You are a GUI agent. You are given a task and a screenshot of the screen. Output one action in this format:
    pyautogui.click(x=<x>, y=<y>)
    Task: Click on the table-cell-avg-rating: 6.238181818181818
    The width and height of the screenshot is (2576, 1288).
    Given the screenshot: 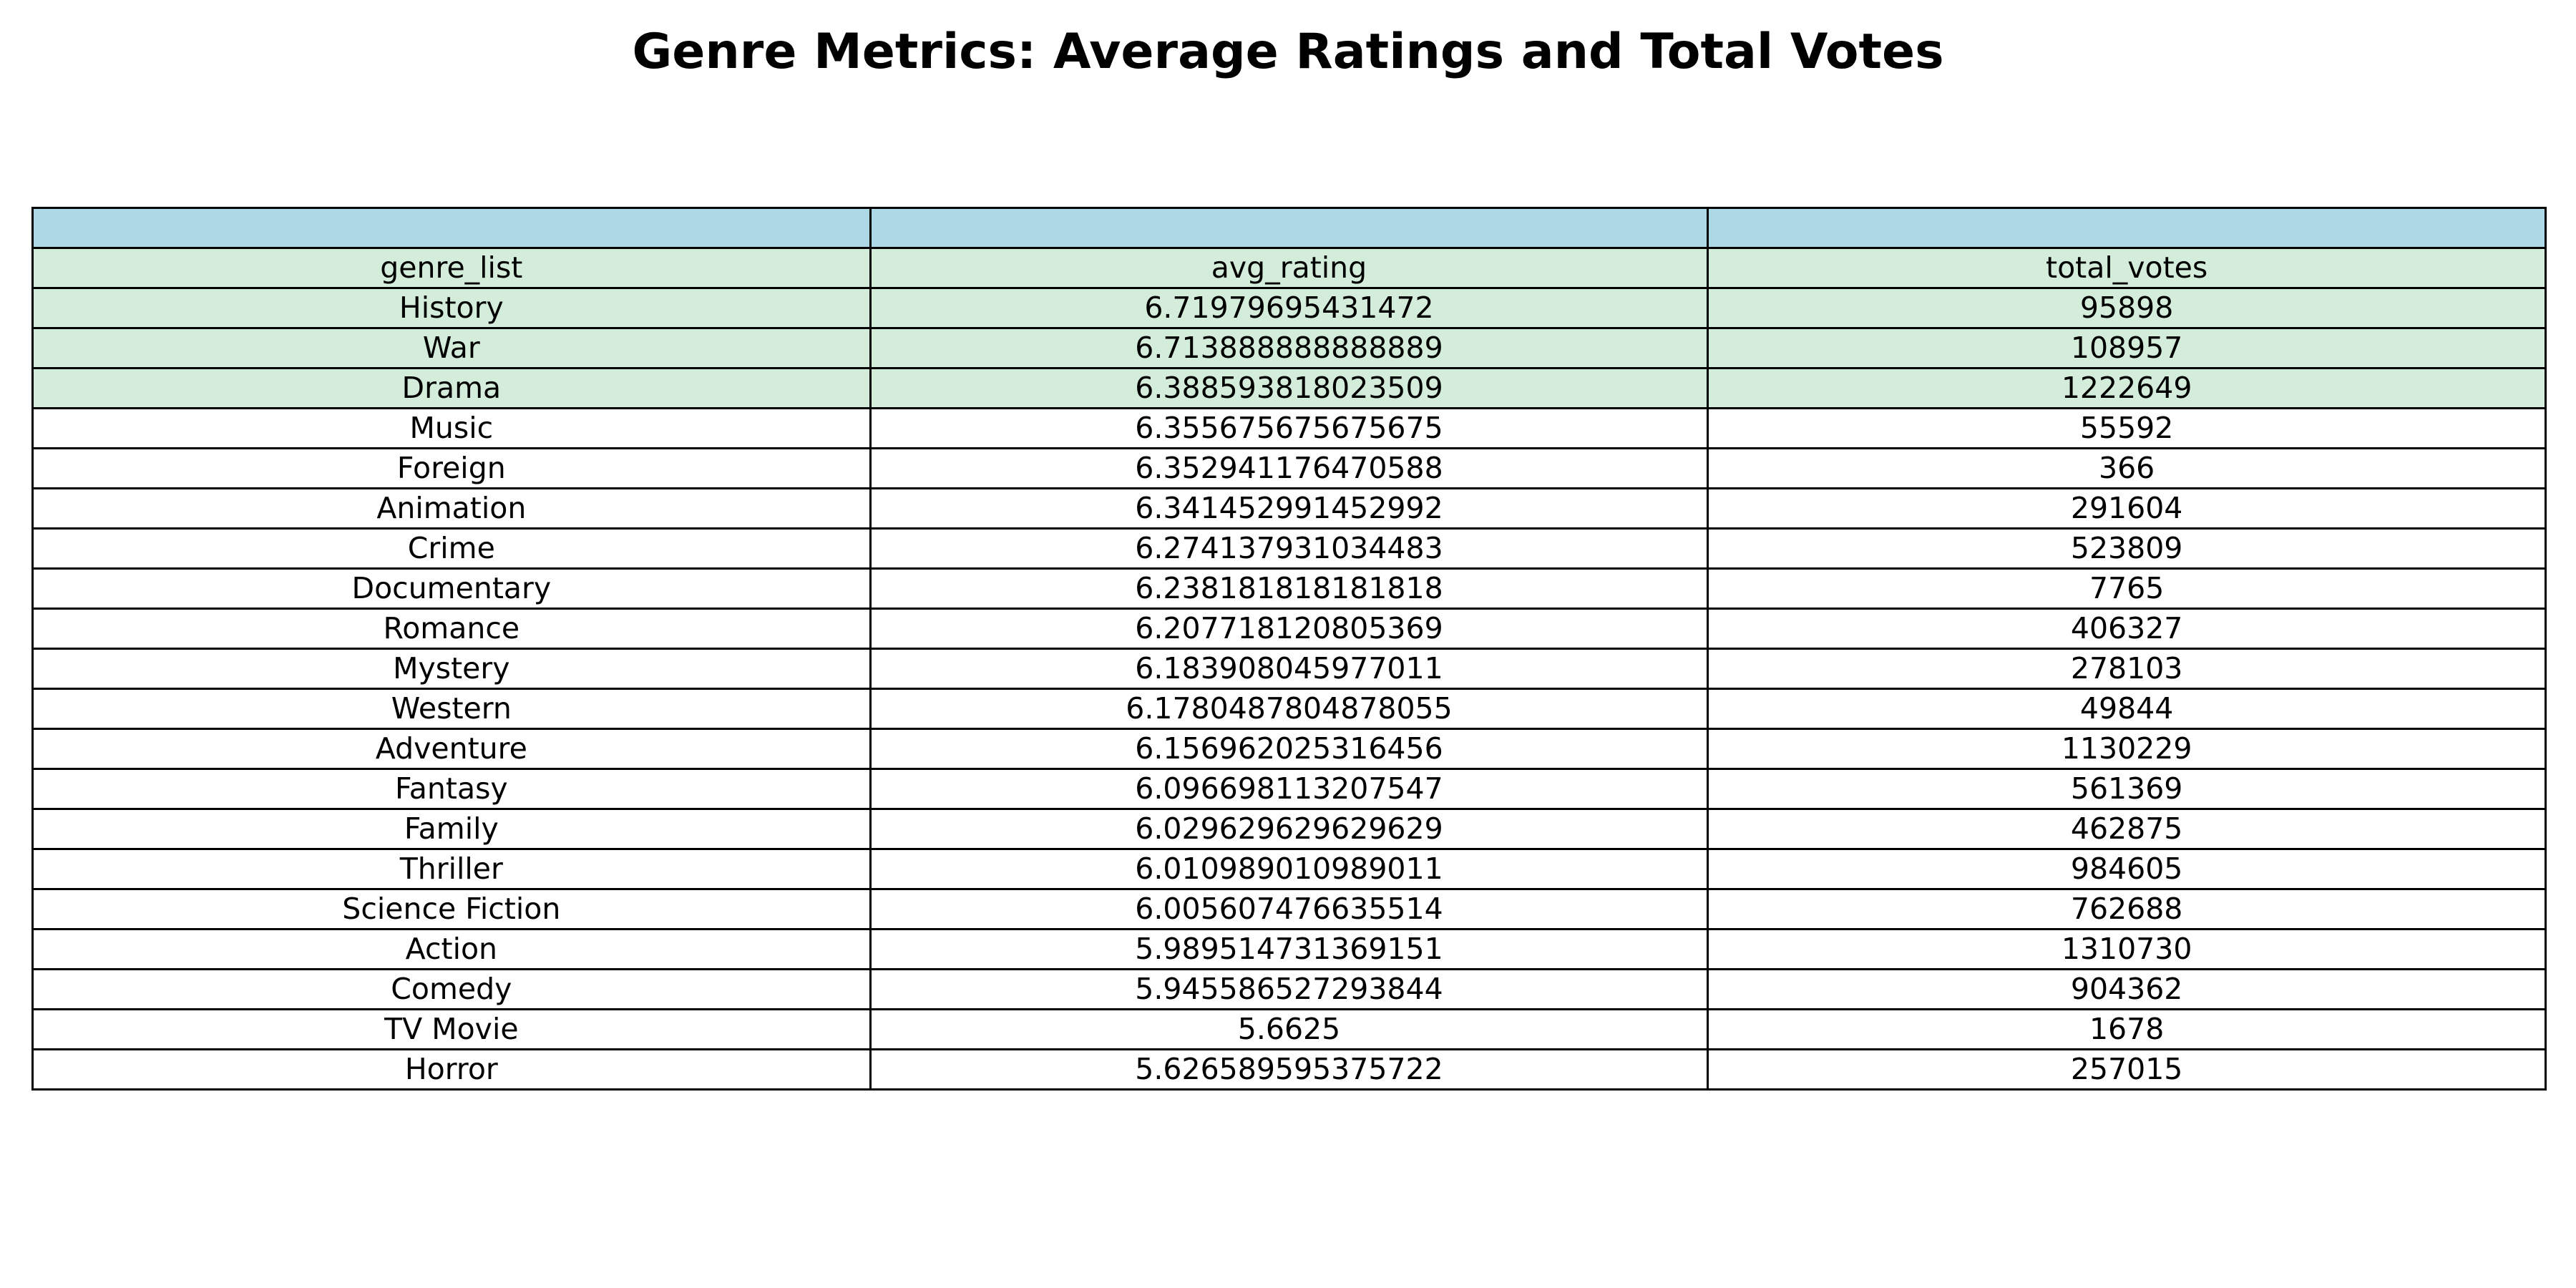 What is the action you would take?
    pyautogui.click(x=1289, y=588)
    